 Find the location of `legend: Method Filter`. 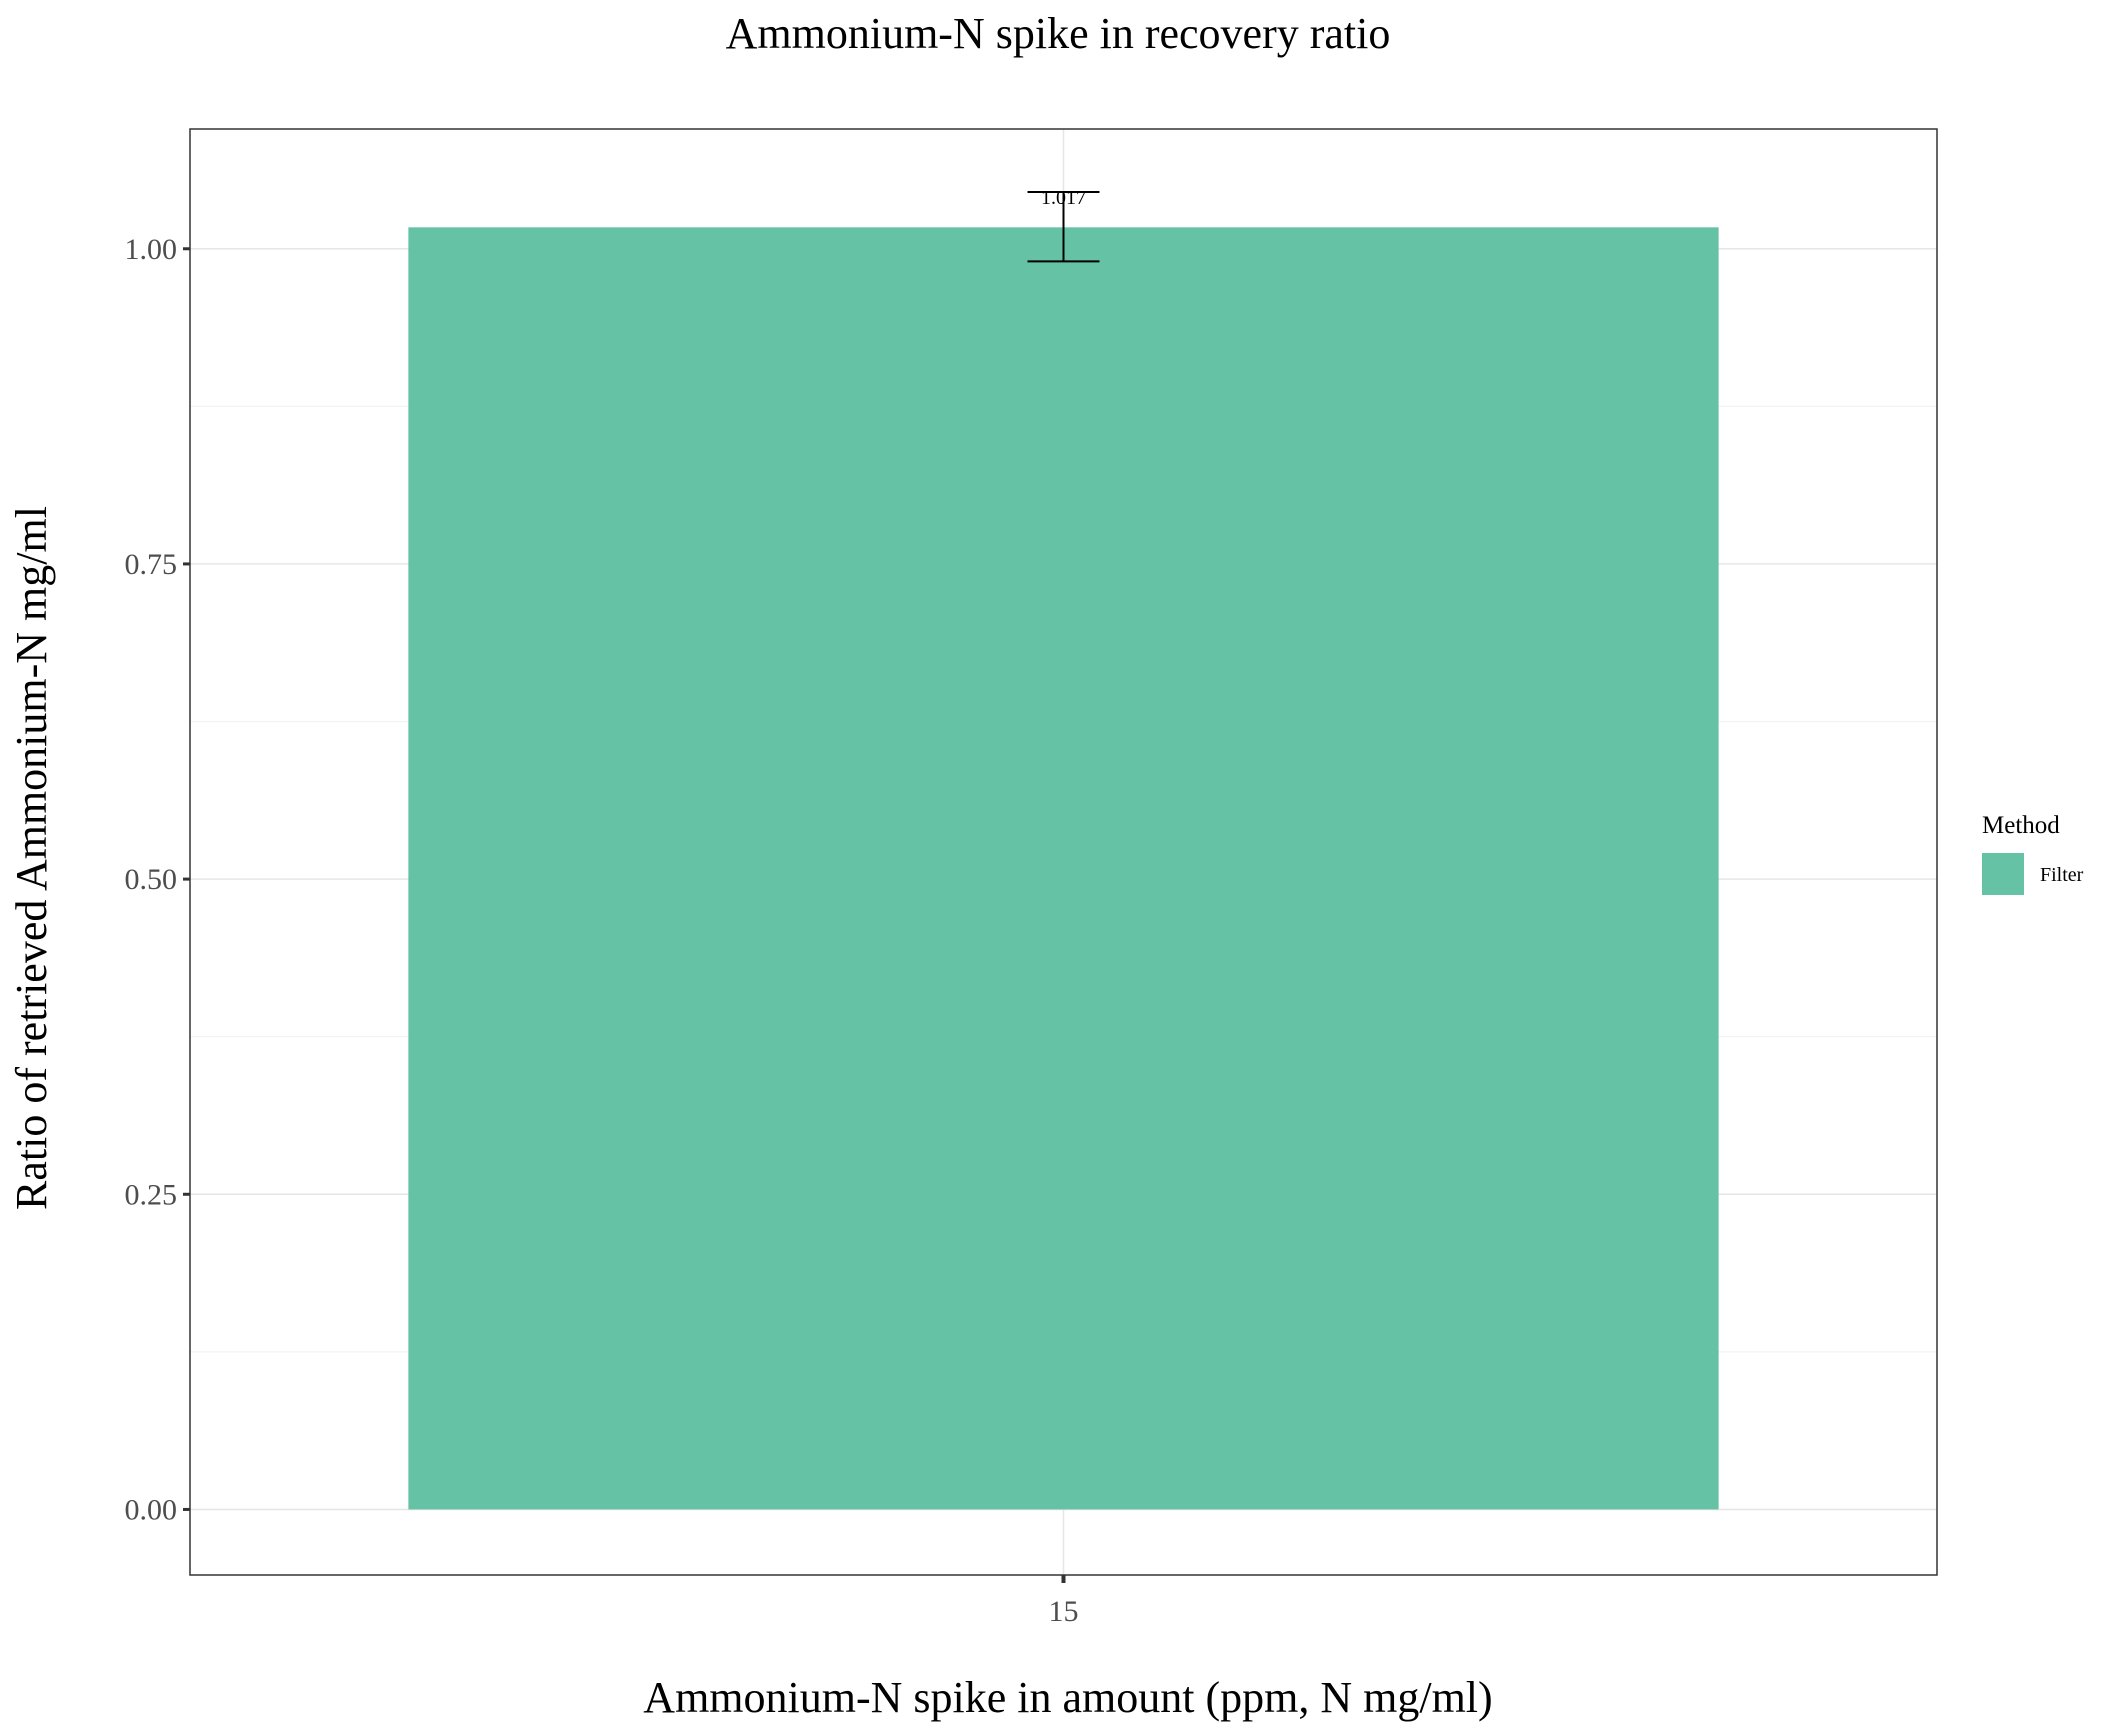

legend: Method Filter is located at coordinates (2033, 853).